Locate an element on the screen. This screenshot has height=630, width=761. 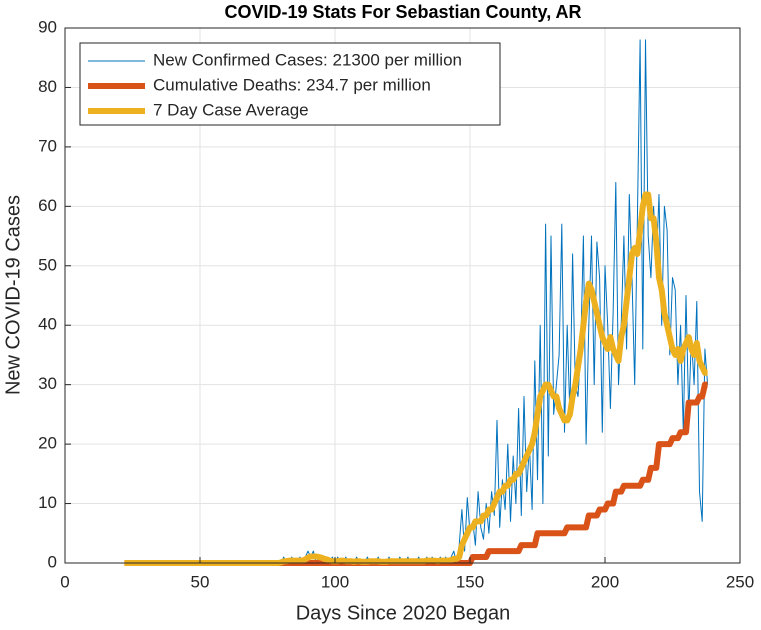
legend-label: Cumulative Deaths: 234.7 per million is located at coordinates (292, 84).